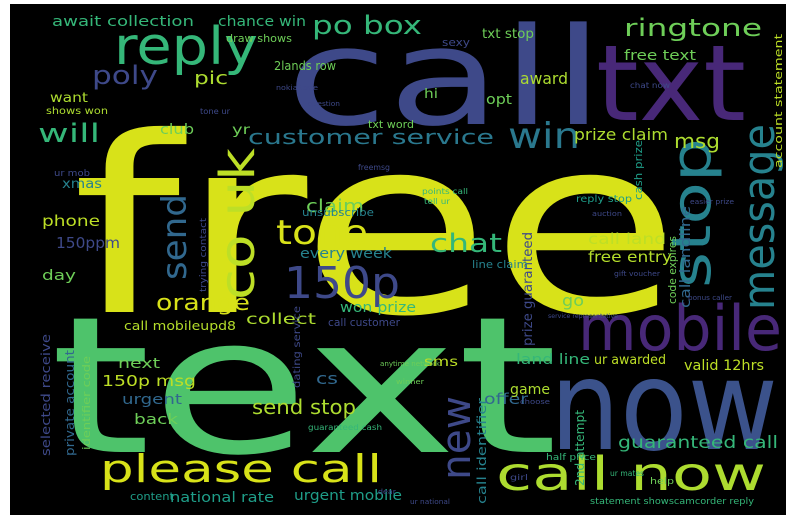  What do you see at coordinates (650, 85) in the screenshot?
I see `word-chat-now: chat now` at bounding box center [650, 85].